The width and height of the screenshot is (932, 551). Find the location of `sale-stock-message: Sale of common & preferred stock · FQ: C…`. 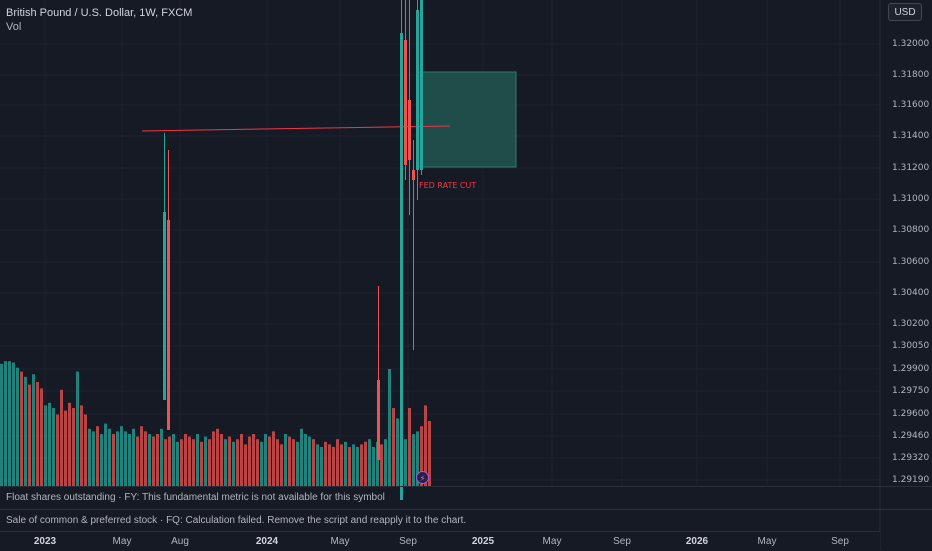

sale-stock-message: Sale of common & preferred stock · FQ: C… is located at coordinates (236, 520).